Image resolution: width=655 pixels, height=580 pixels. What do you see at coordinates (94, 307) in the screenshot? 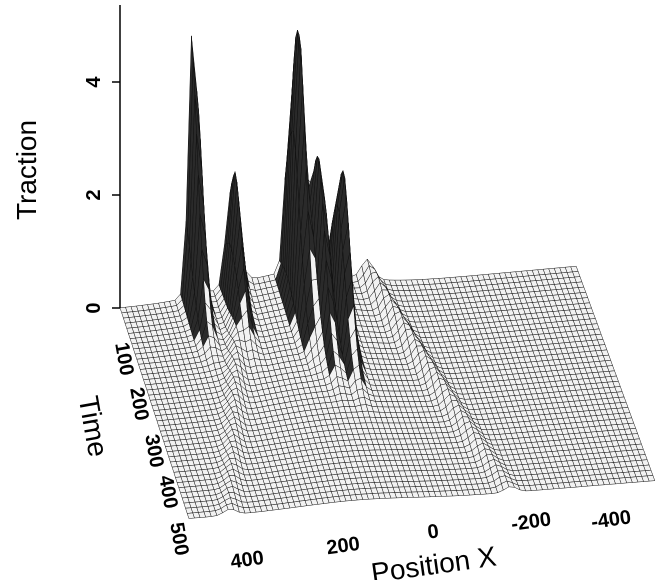
I see `z-tick-label: 0` at bounding box center [94, 307].